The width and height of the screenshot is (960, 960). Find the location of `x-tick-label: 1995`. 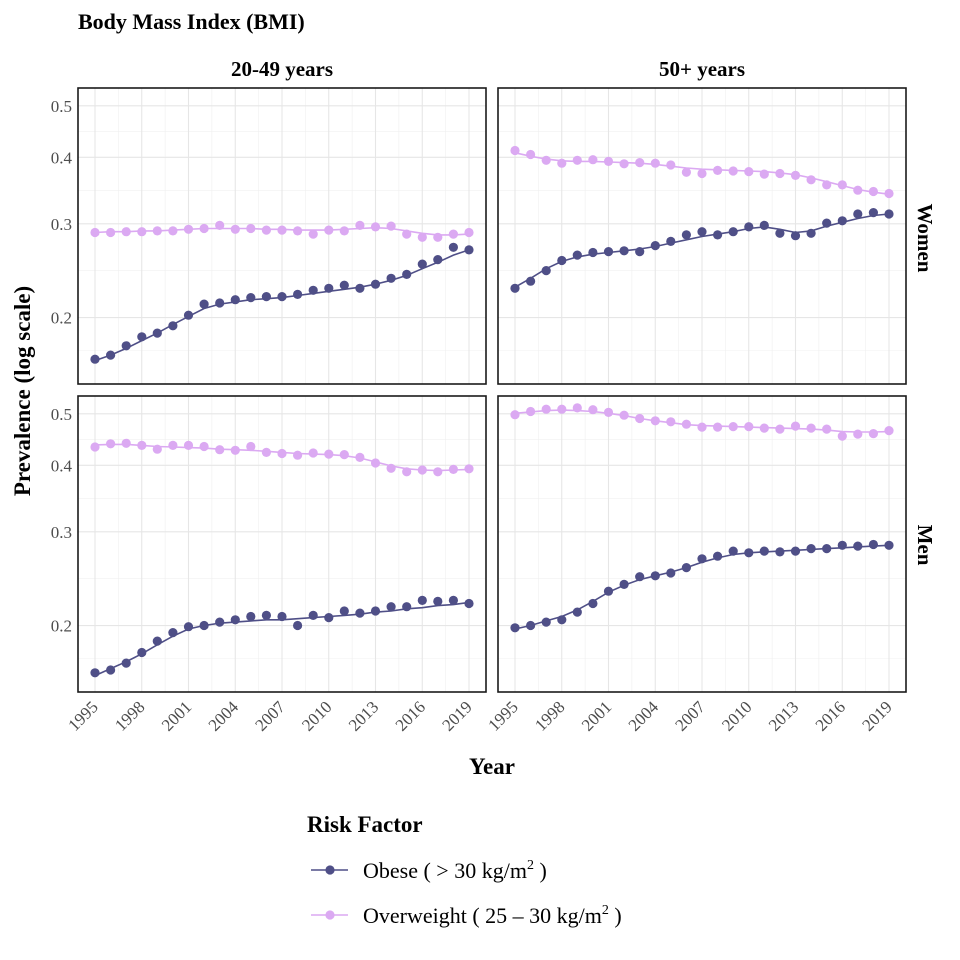

x-tick-label: 1995 is located at coordinates (502, 715).